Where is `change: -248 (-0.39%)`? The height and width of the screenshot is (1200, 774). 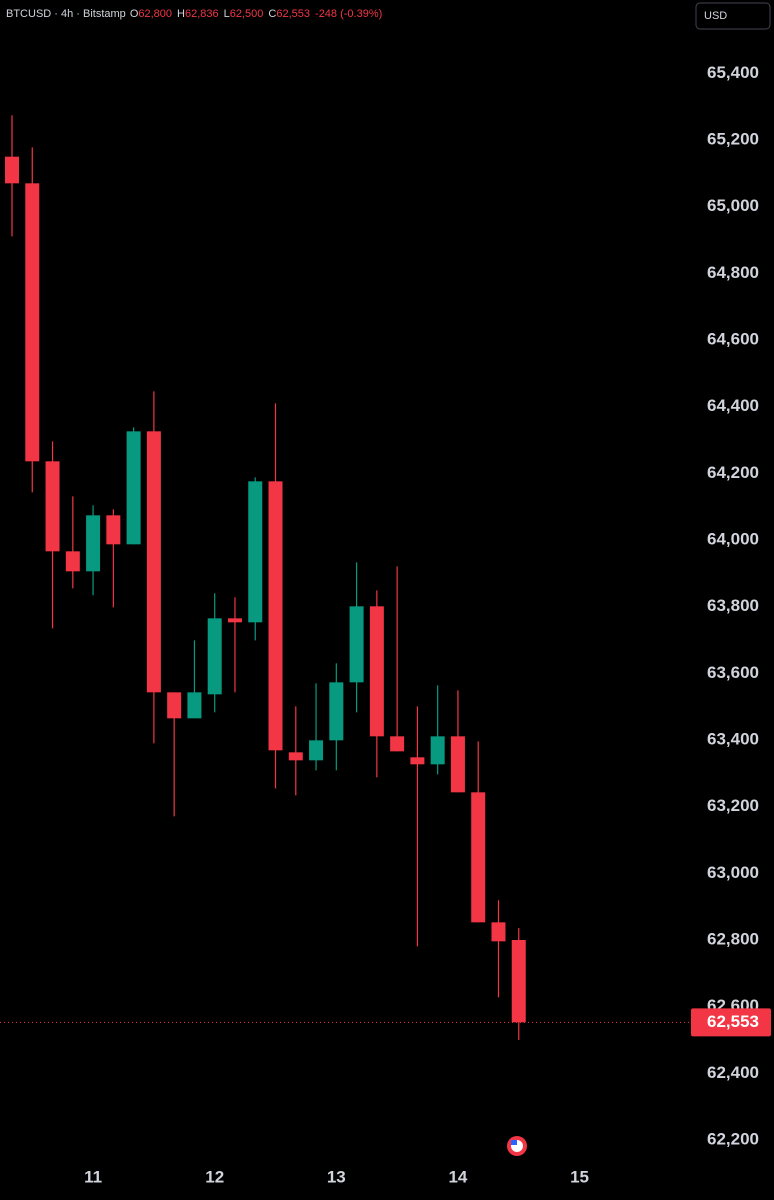 change: -248 (-0.39%) is located at coordinates (348, 14).